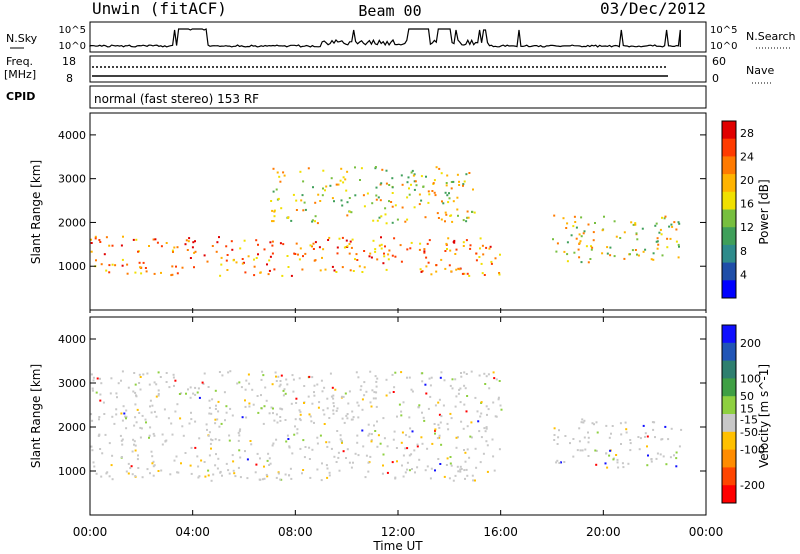  I want to click on velocity-colorbar-label: Velocity [m s^-1], so click(764, 416).